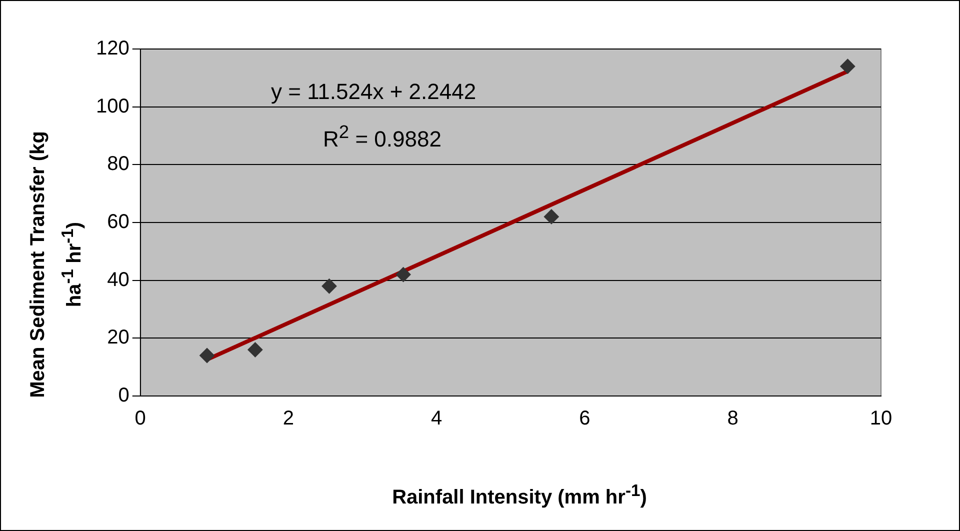 The width and height of the screenshot is (960, 531). Describe the element at coordinates (118, 164) in the screenshot. I see `y-tick-label: 80` at that location.